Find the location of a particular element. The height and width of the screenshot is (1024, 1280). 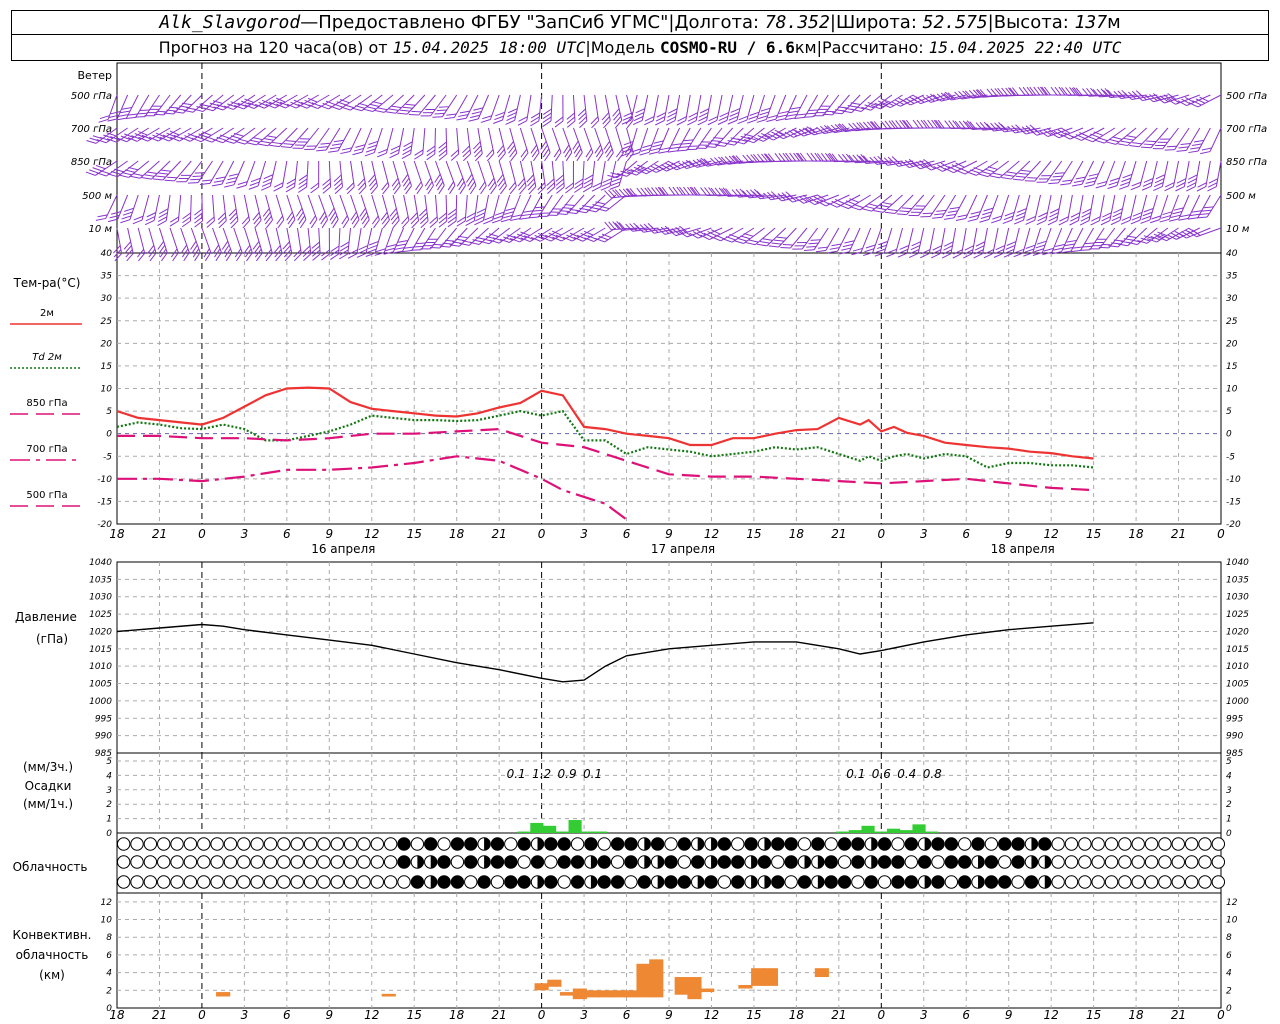

precip-3h-total: 0.8 is located at coordinates (932, 774).